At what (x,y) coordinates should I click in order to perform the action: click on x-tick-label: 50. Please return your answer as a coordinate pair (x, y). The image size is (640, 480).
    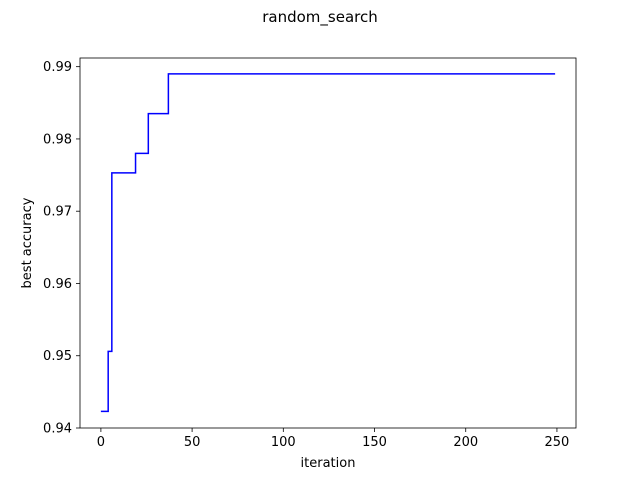
    Looking at the image, I should click on (192, 442).